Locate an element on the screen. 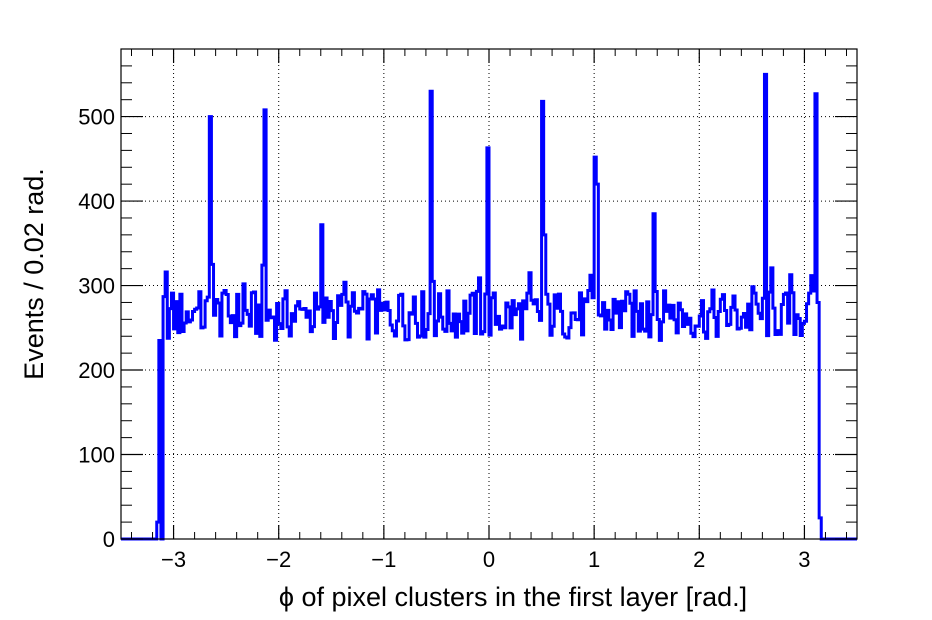 This screenshot has height=620, width=932. x-tick-label: −1 is located at coordinates (383, 559).